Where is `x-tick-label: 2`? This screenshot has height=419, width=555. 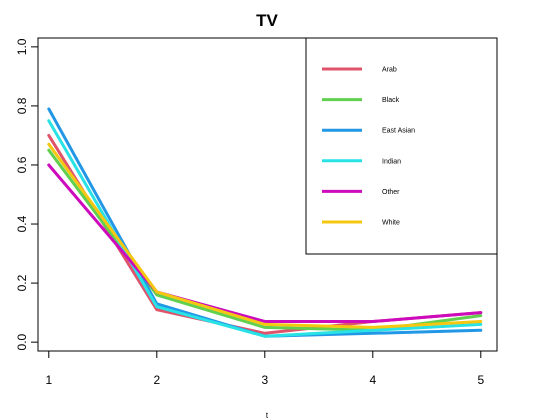
x-tick-label: 2 is located at coordinates (156, 380).